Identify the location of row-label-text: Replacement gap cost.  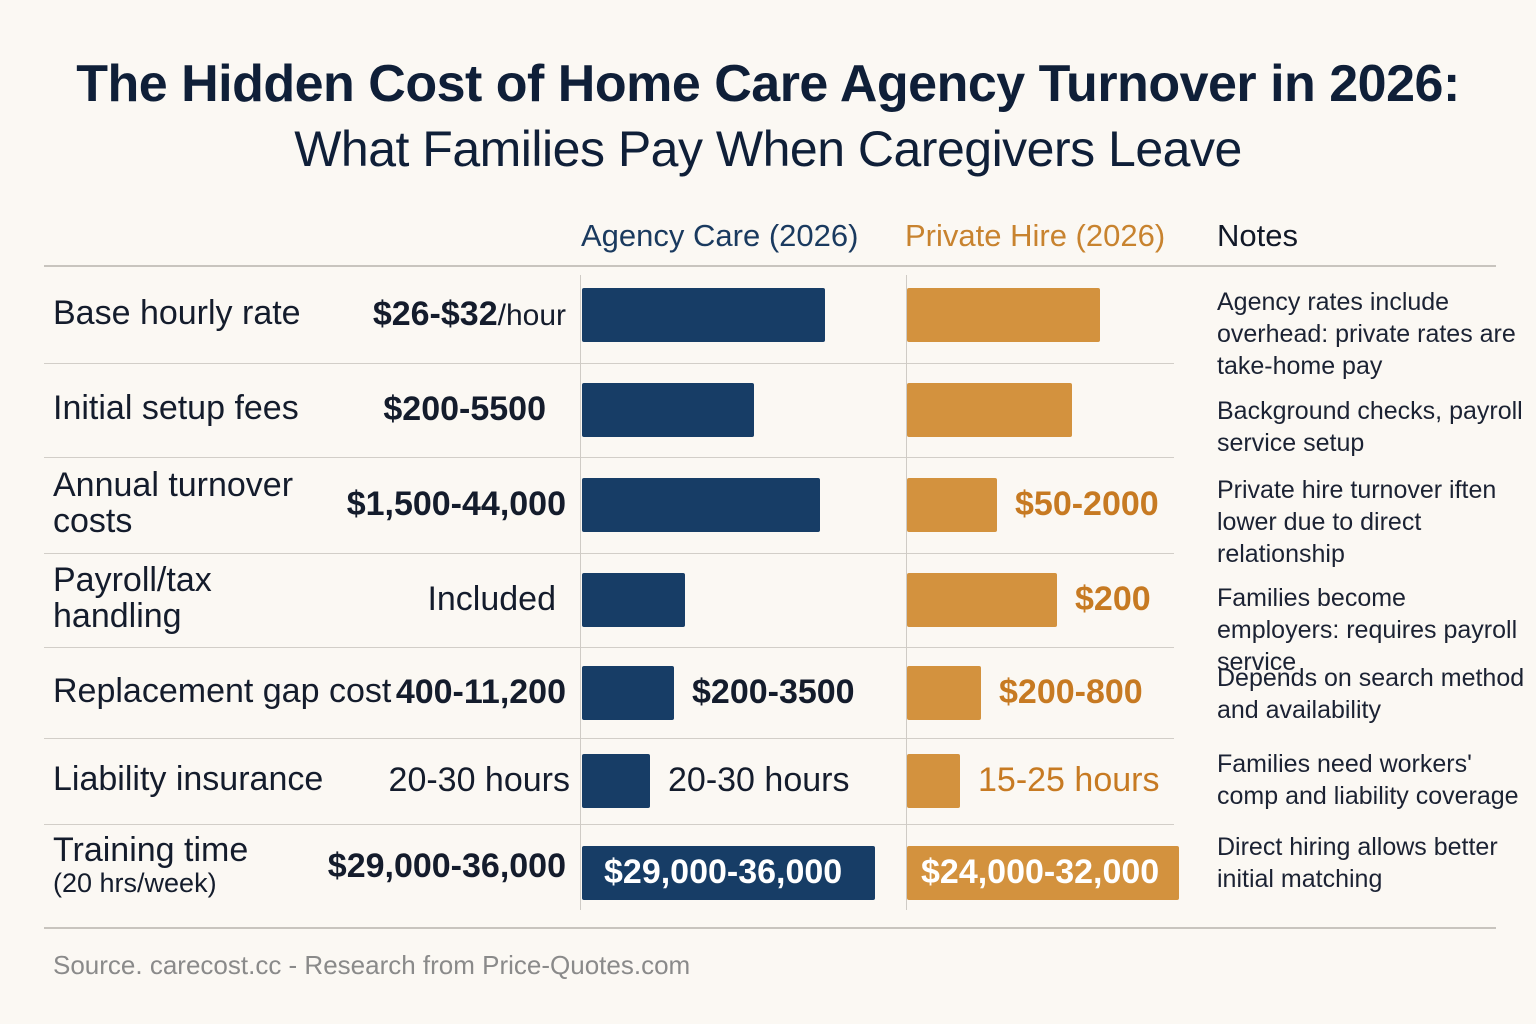
(222, 690).